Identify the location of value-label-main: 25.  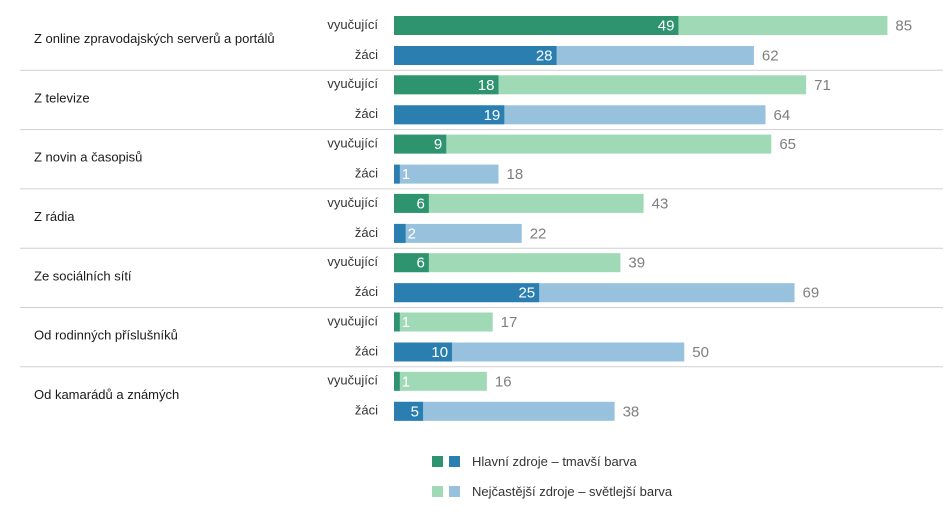
(526, 293).